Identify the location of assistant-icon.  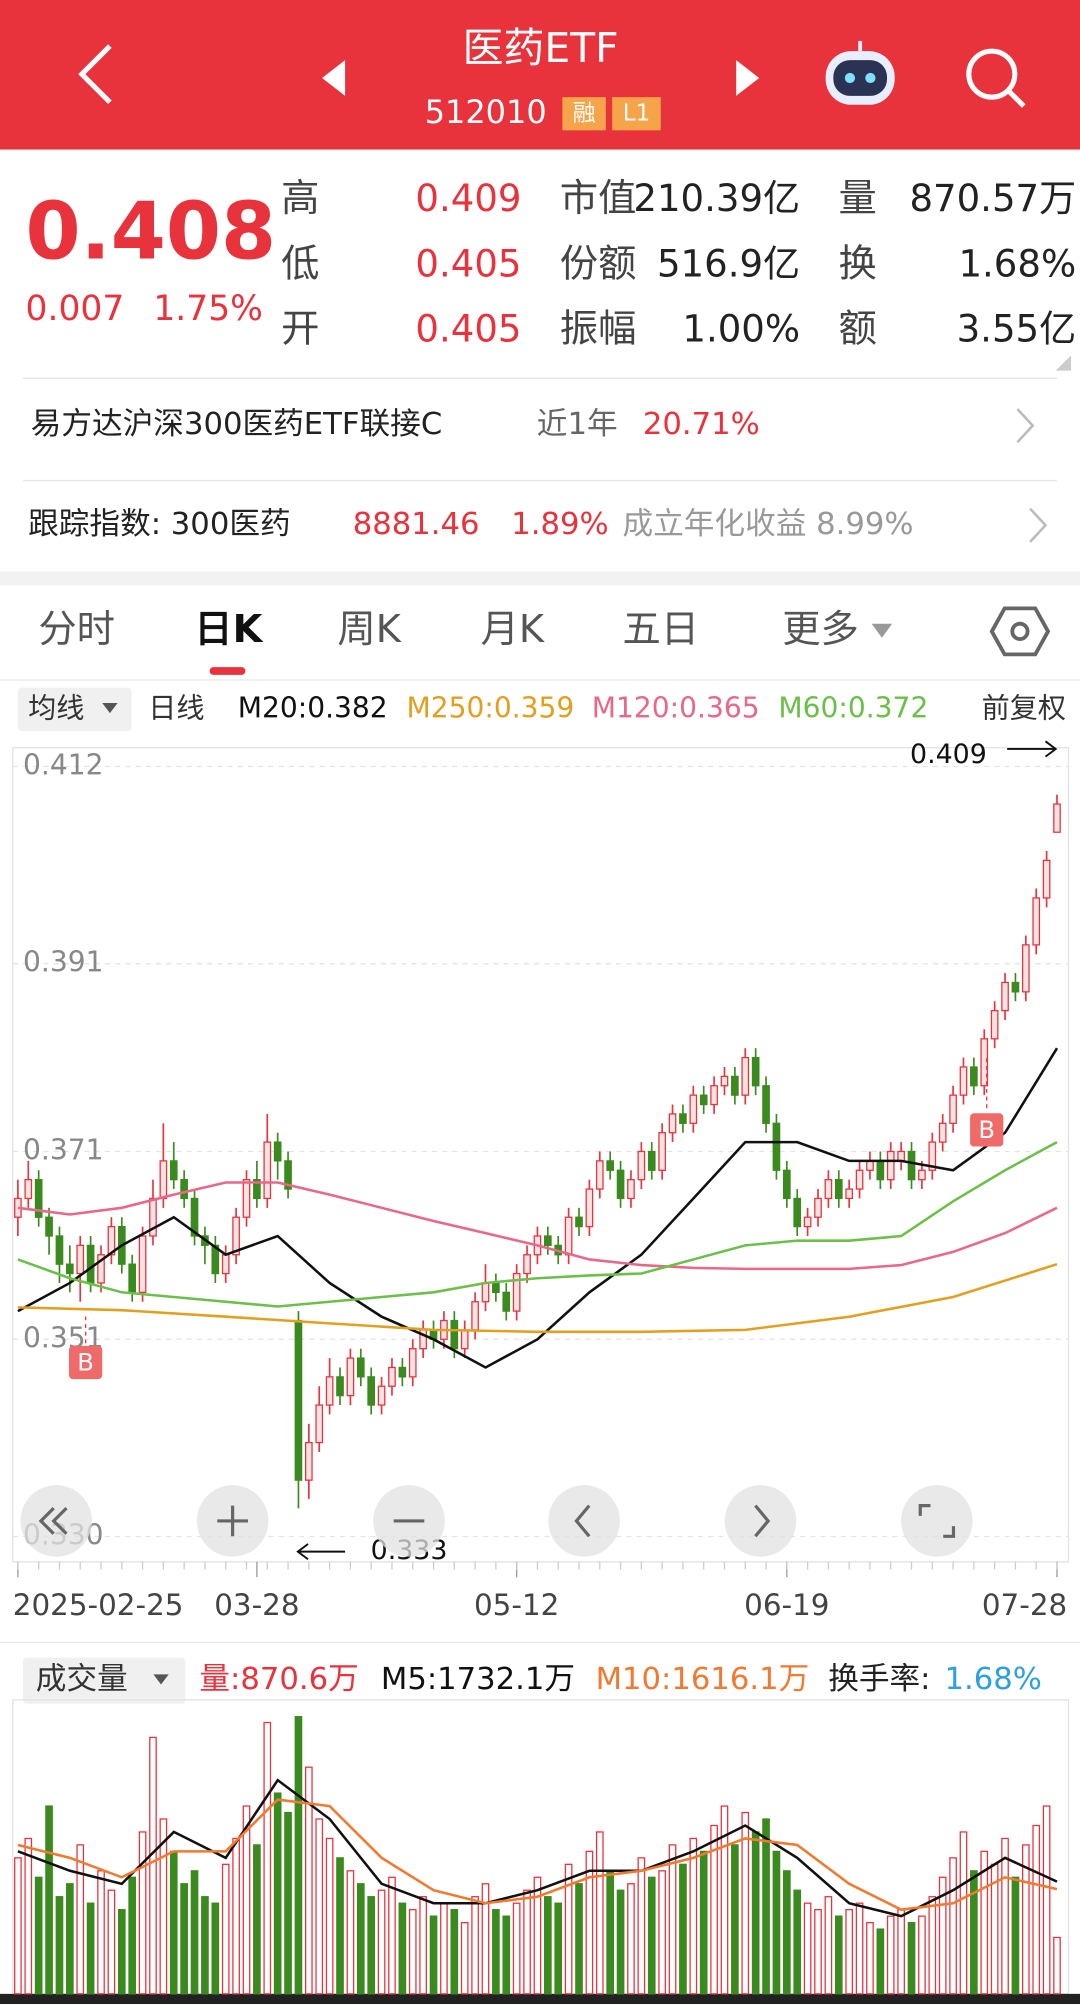
(860, 72).